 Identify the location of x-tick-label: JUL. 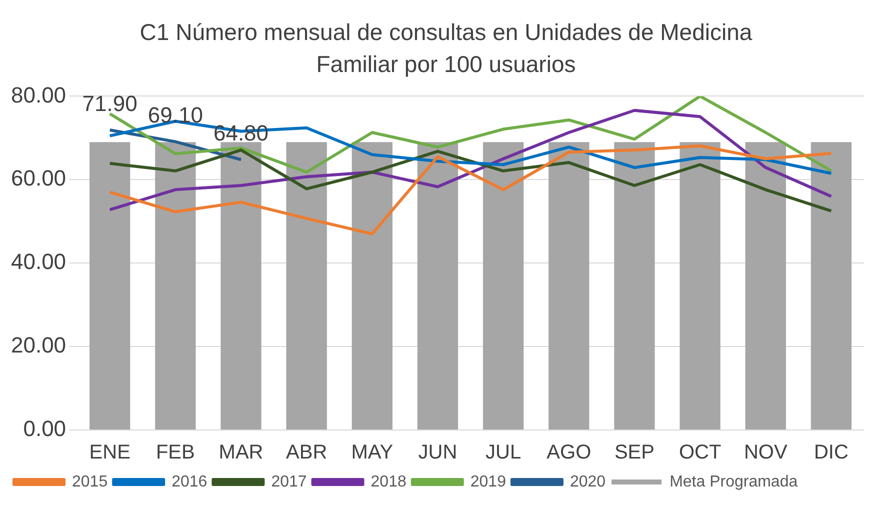
(504, 453).